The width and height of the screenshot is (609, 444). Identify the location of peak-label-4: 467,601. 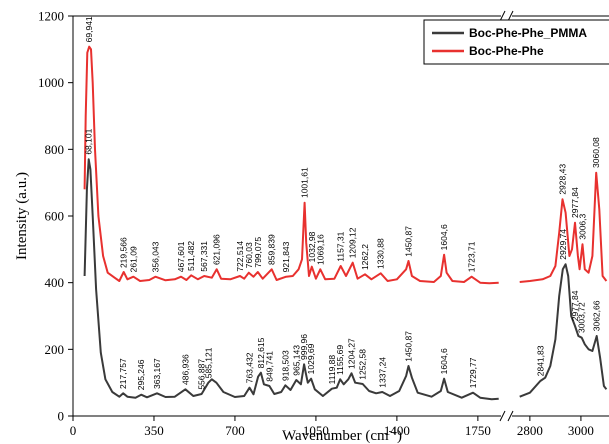
(181, 256).